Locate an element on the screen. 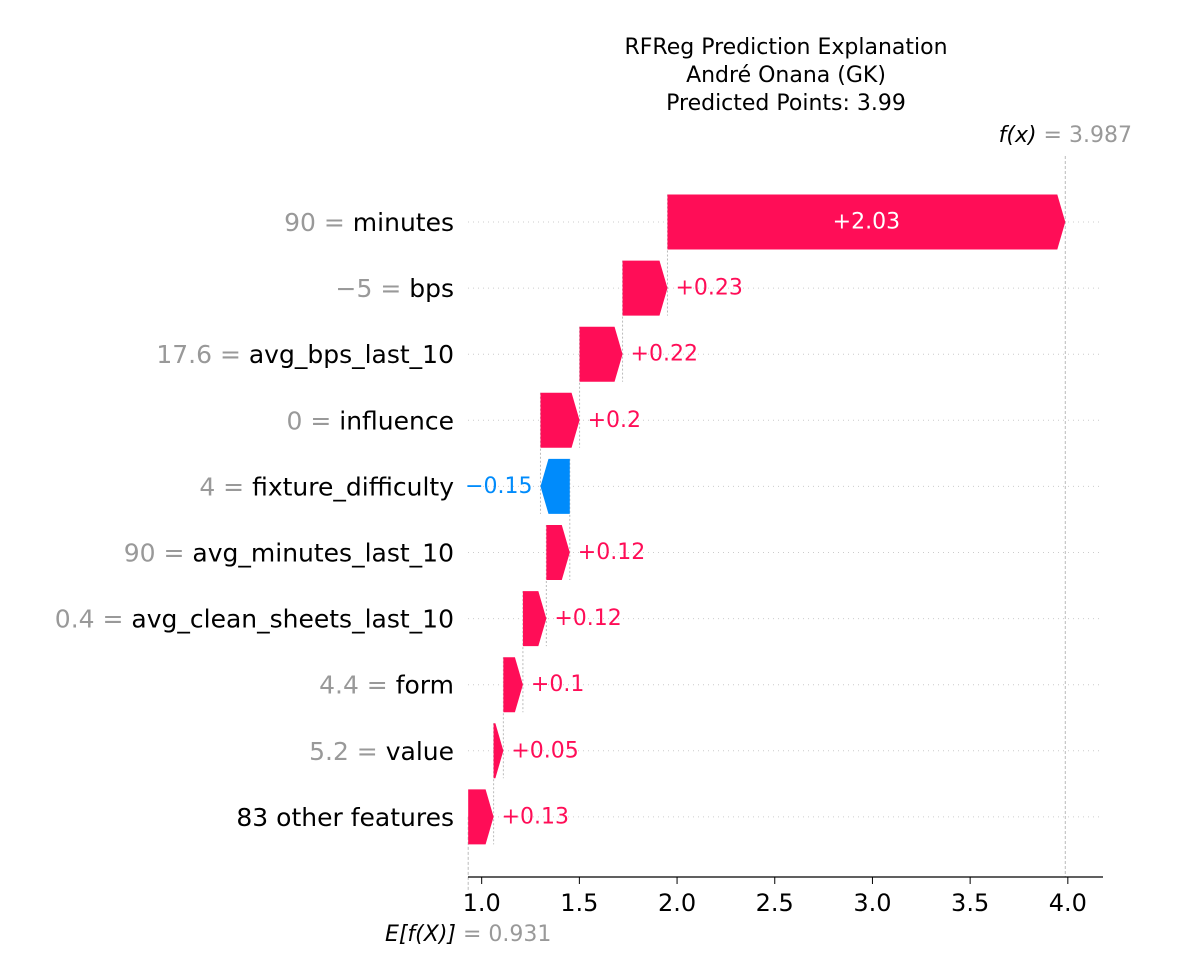 This screenshot has width=1200, height=975. feature-label: 4 = fixture_difficulty is located at coordinates (326, 486).